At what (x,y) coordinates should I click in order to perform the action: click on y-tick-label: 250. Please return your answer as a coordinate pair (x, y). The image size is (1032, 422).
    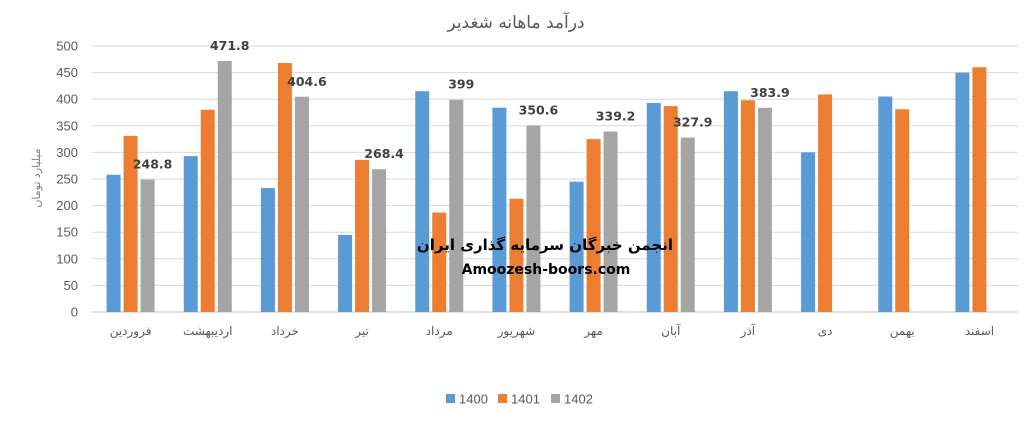
    Looking at the image, I should click on (67, 179).